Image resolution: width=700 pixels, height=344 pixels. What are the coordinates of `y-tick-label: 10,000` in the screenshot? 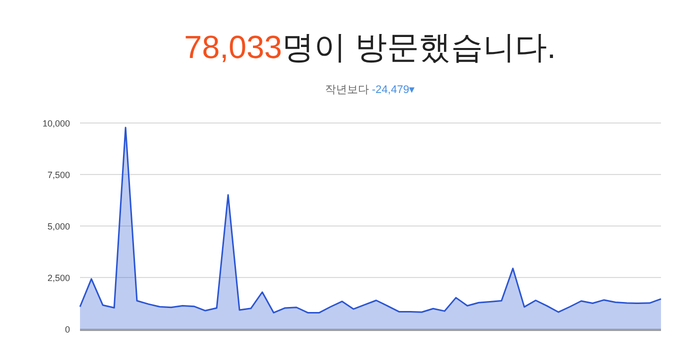 It's located at (56, 123).